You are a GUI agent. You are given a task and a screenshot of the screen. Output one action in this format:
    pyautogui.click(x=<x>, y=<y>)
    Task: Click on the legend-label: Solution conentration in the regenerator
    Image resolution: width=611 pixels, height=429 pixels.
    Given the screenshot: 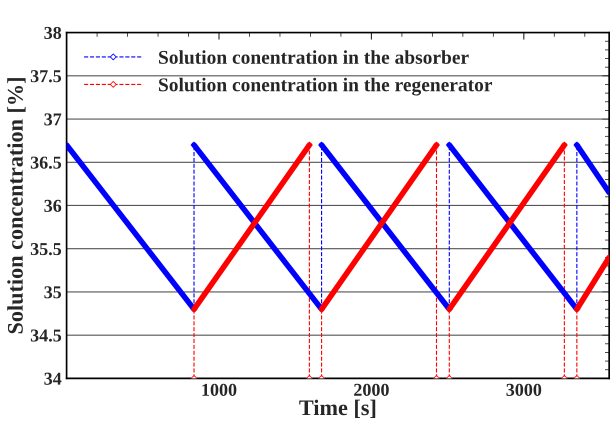 What is the action you would take?
    pyautogui.click(x=325, y=87)
    